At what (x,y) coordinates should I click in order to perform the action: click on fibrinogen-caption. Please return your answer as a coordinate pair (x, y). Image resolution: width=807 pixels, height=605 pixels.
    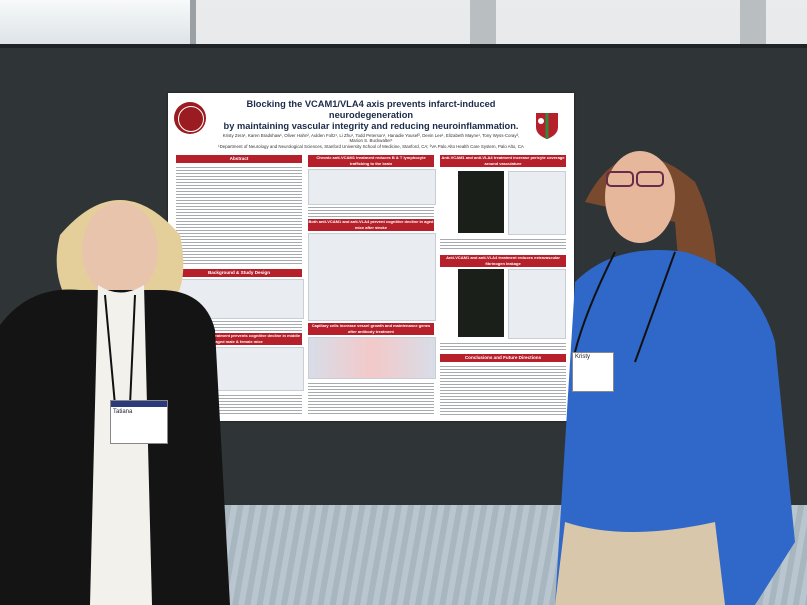
    Looking at the image, I should click on (503, 346).